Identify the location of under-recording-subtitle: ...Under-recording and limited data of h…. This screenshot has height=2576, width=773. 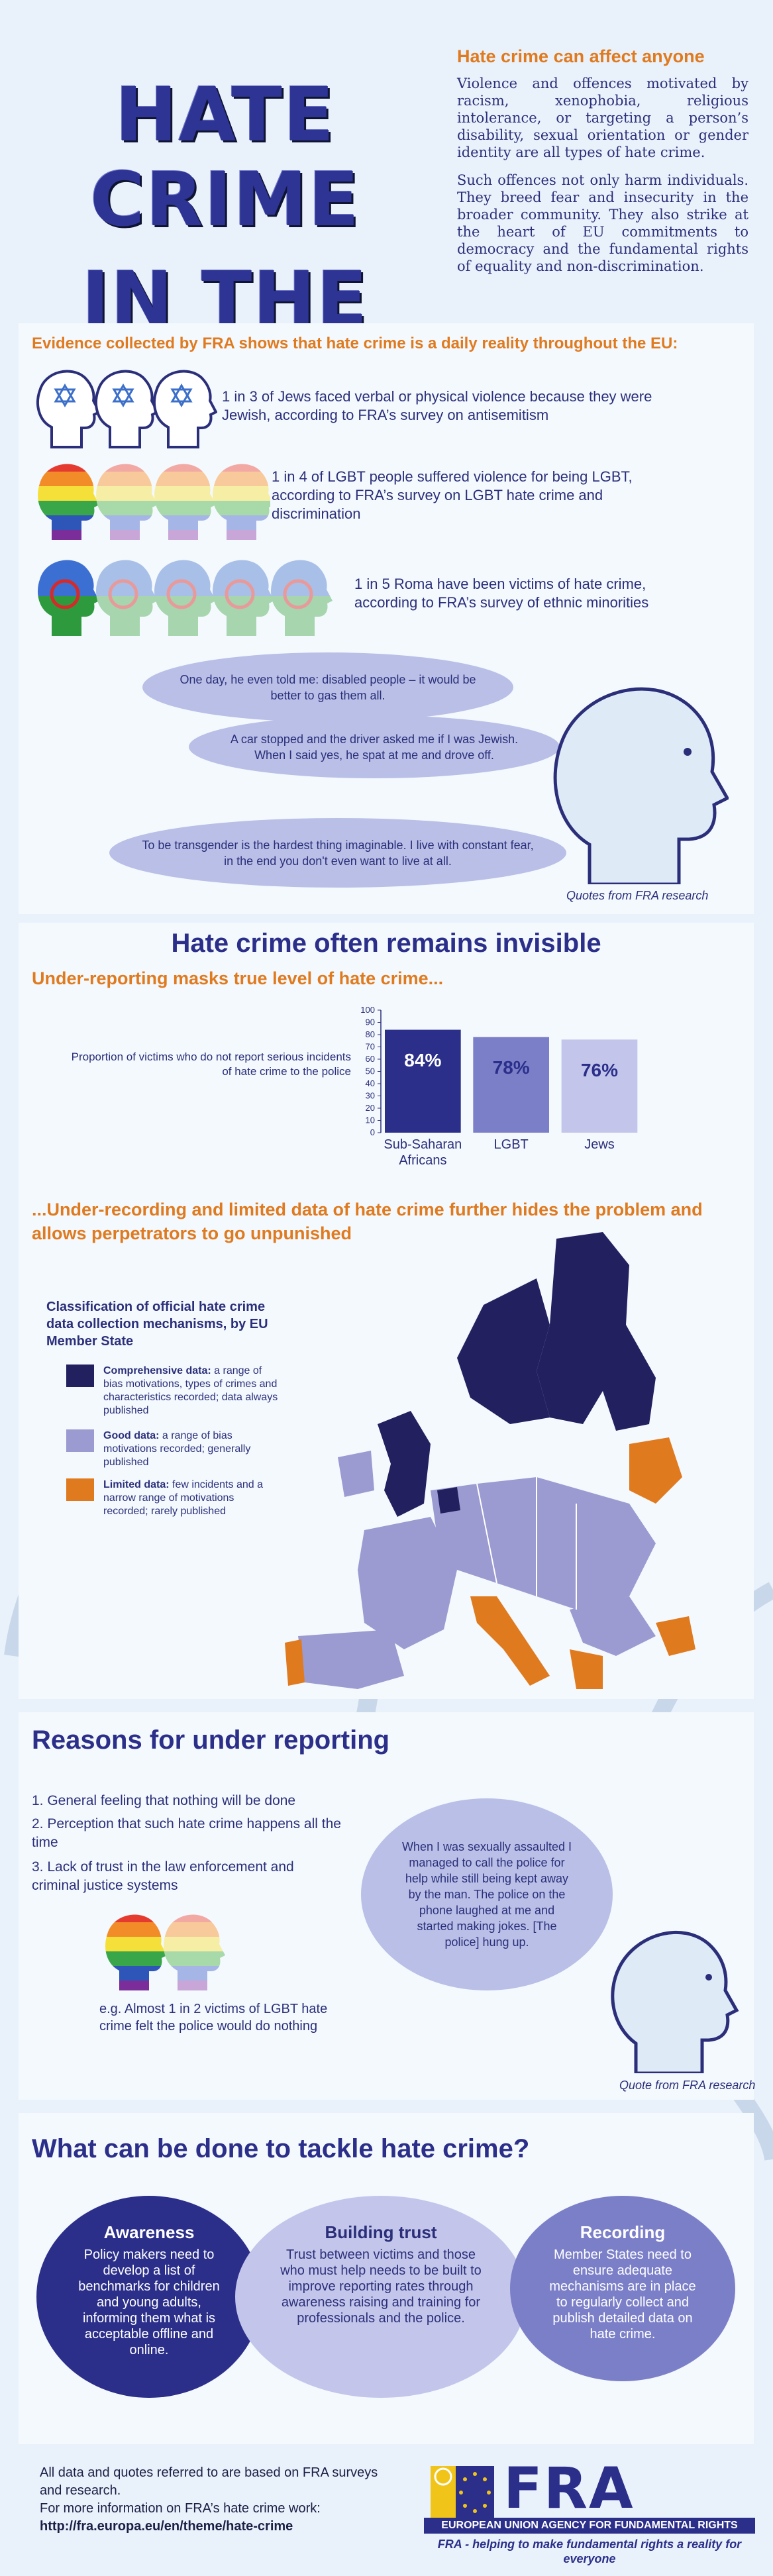
(367, 1221).